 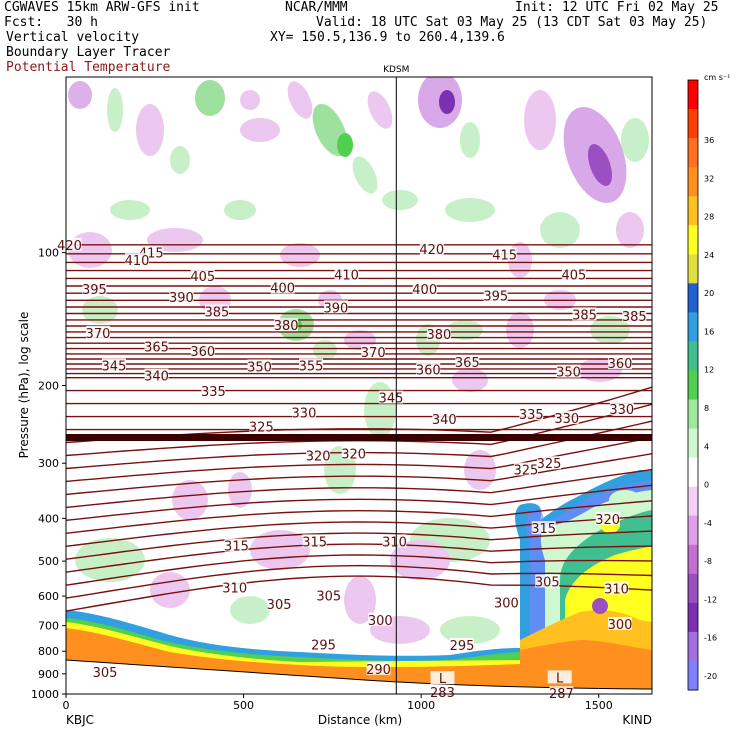 I want to click on terrain-surface, so click(x=359, y=700).